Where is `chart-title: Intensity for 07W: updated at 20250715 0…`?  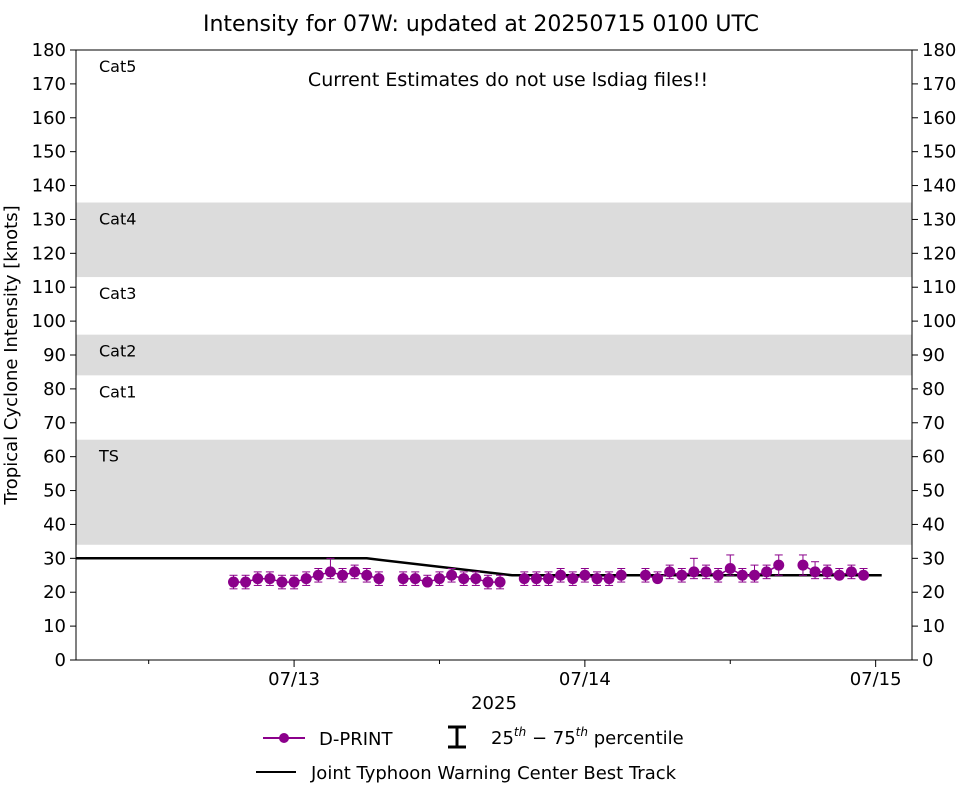 chart-title: Intensity for 07W: updated at 20250715 0… is located at coordinates (481, 24).